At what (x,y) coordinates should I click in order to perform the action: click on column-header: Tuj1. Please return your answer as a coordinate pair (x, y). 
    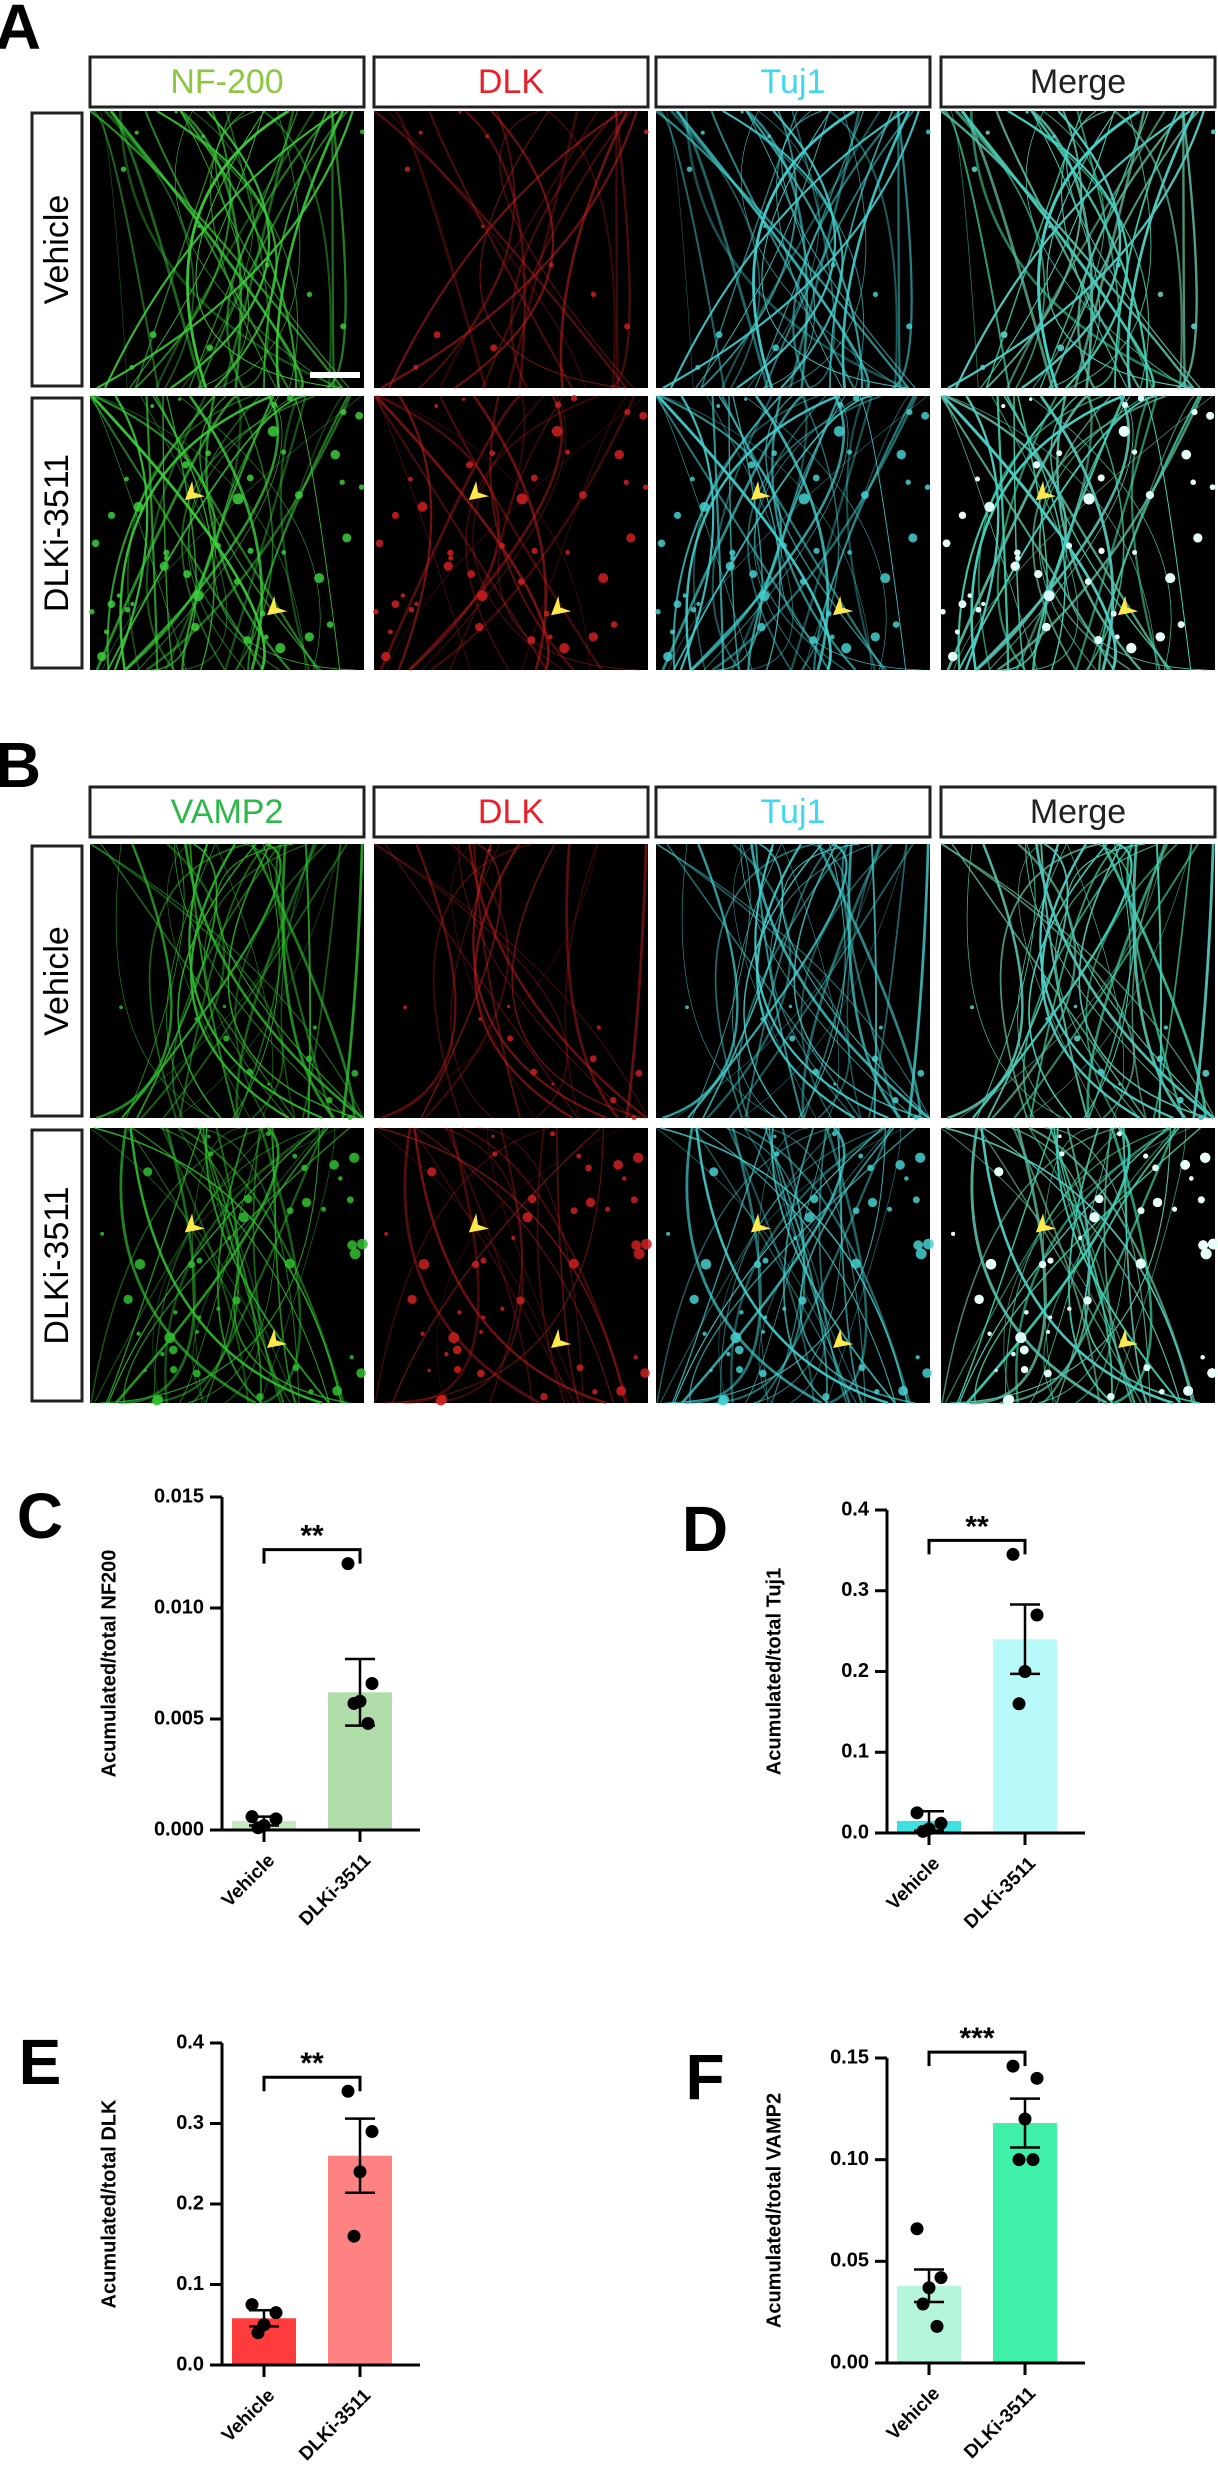
    Looking at the image, I should click on (793, 812).